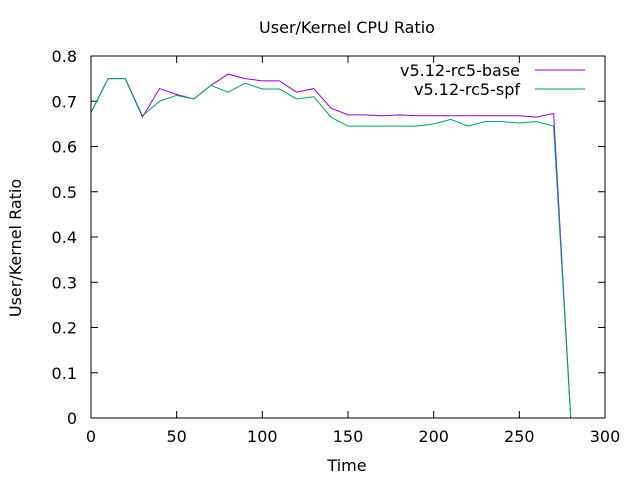  What do you see at coordinates (348, 436) in the screenshot?
I see `x-tick-label: 150` at bounding box center [348, 436].